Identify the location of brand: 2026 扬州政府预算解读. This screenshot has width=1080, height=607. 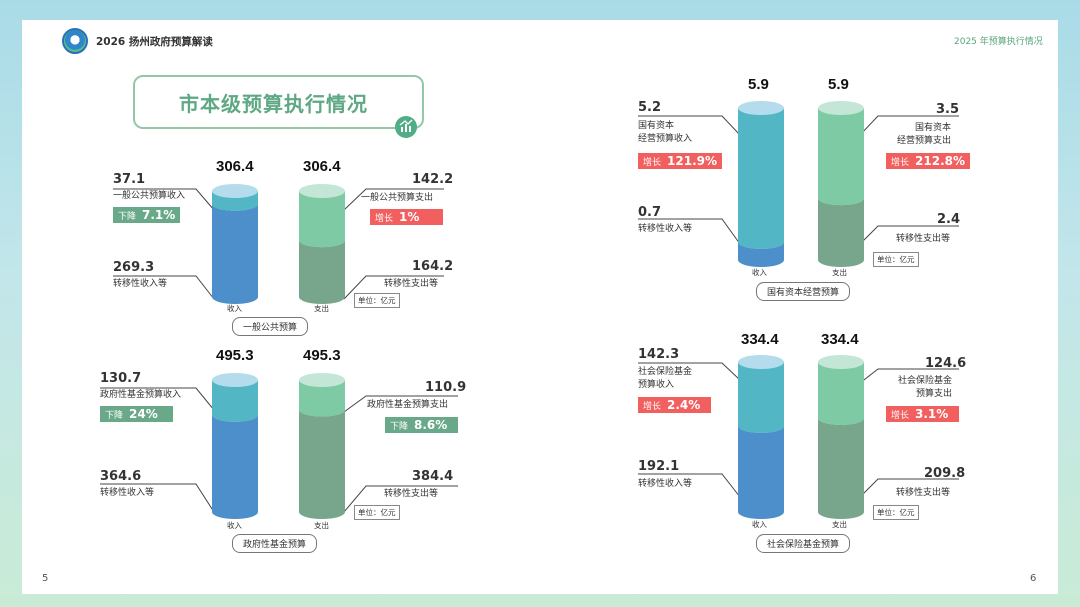
(137, 41).